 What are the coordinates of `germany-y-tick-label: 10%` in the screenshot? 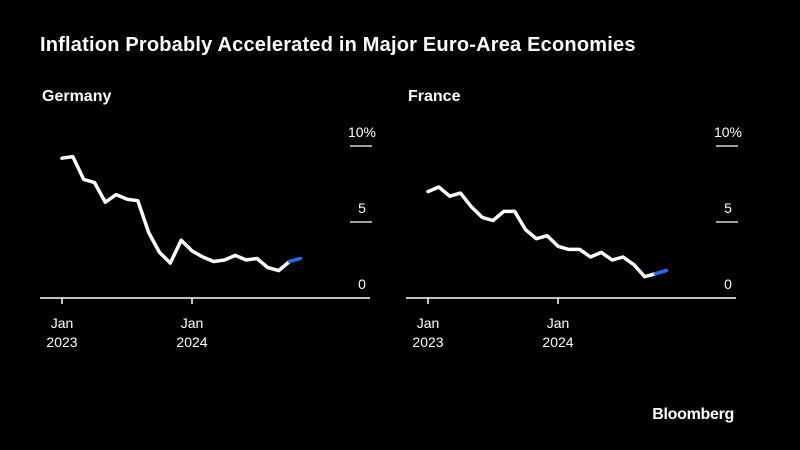 It's located at (362, 132).